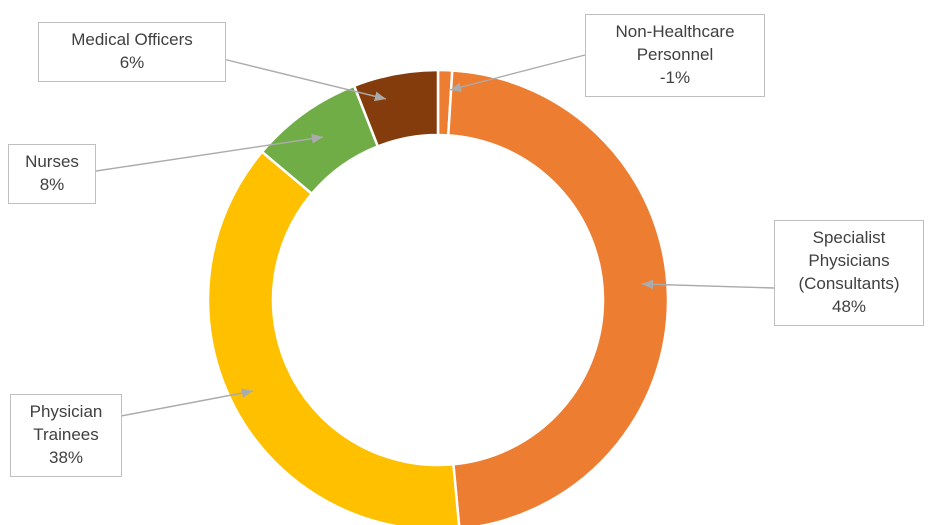 The image size is (929, 525). I want to click on callout-nurses: Nurses 8%, so click(52, 174).